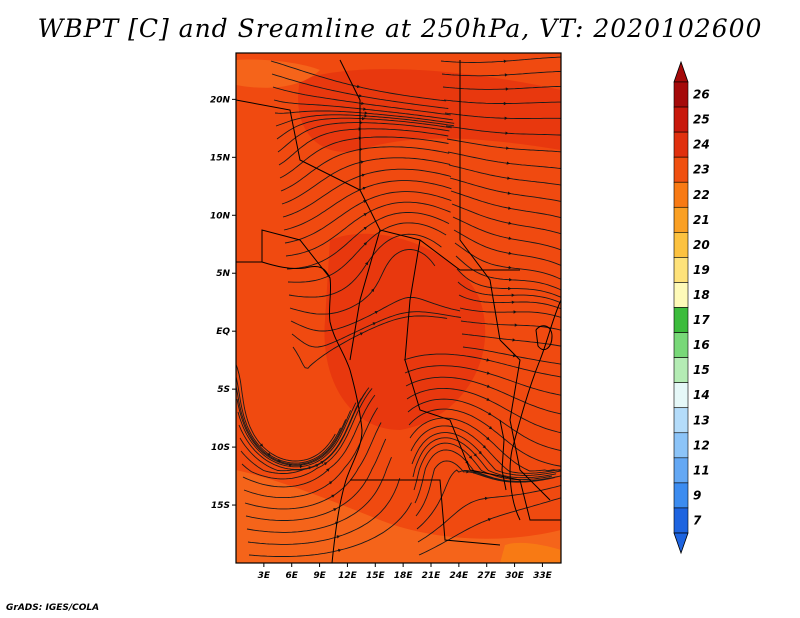 The image size is (800, 618). What do you see at coordinates (701, 245) in the screenshot?
I see `colorbar-label: 20` at bounding box center [701, 245].